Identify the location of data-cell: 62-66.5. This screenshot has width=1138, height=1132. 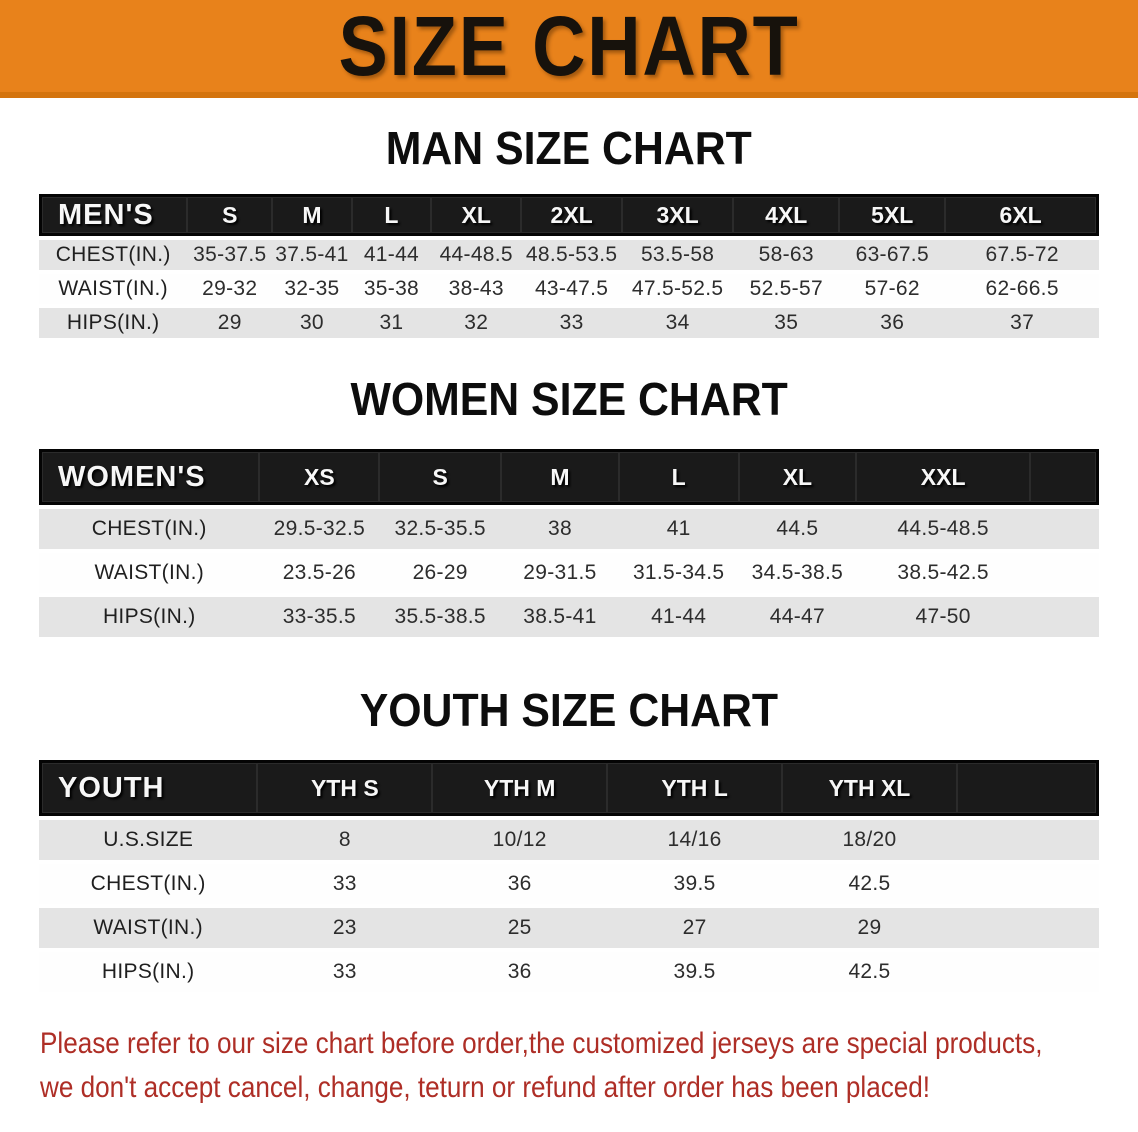
(1022, 289).